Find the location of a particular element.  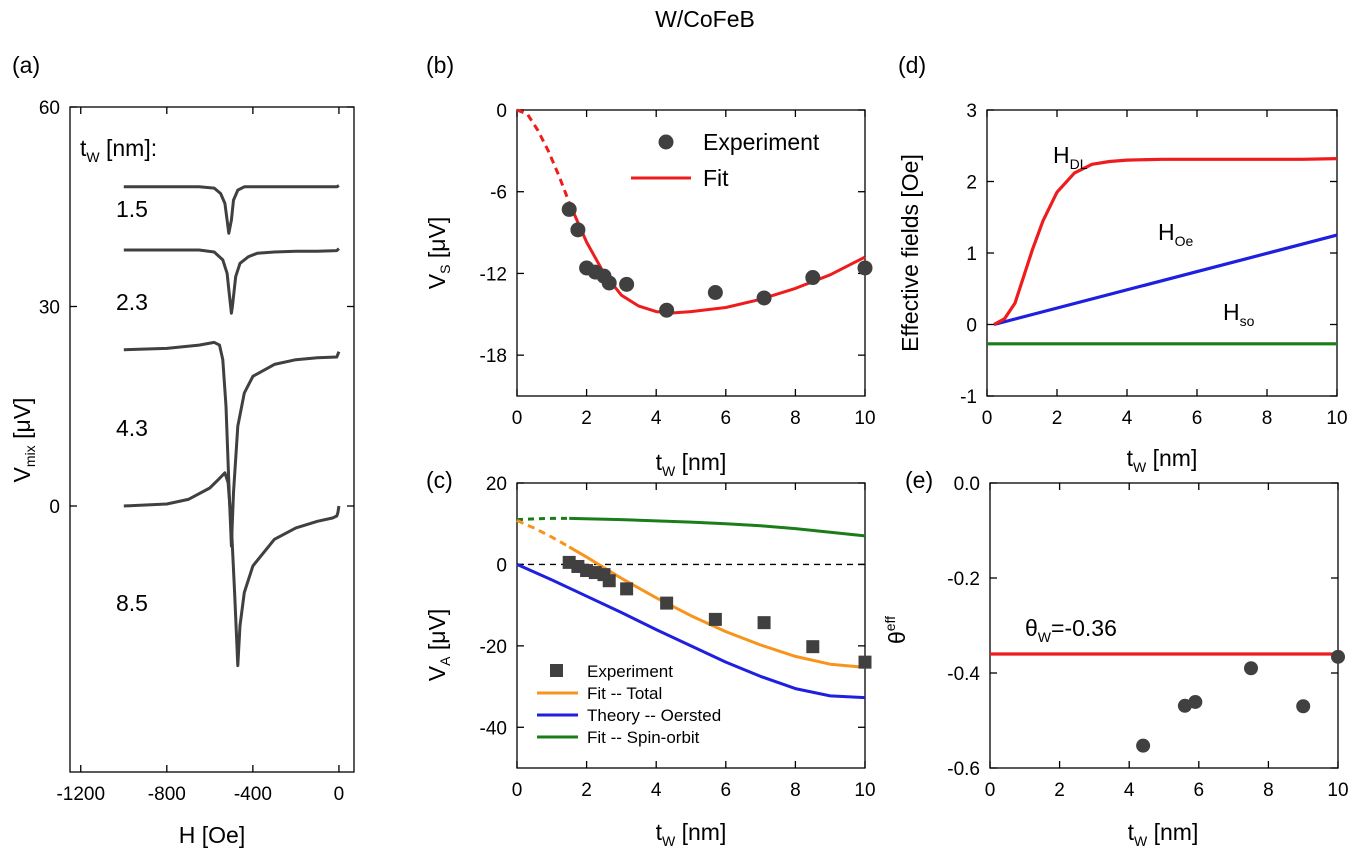

panel-label-e: (e) is located at coordinates (919, 480).